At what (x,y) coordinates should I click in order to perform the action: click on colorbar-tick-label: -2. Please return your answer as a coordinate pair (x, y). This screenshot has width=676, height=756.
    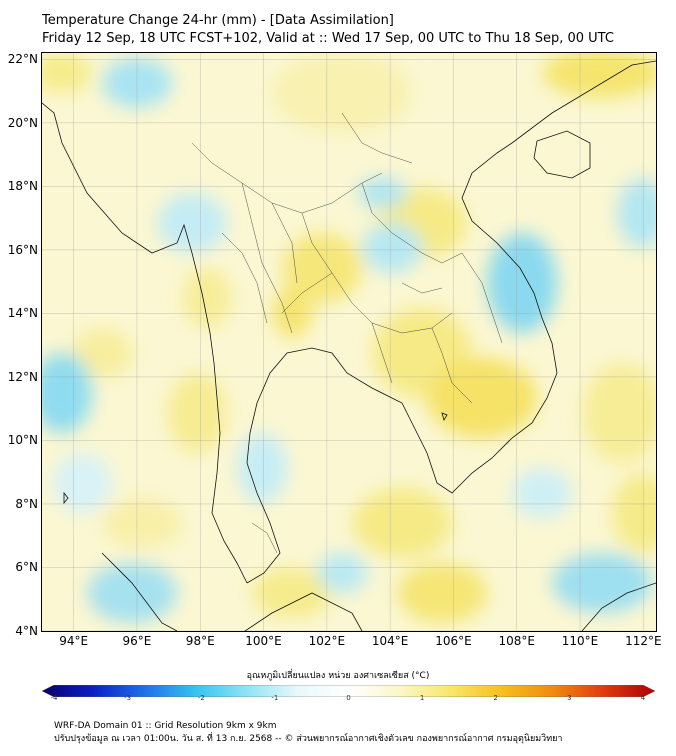
    Looking at the image, I should click on (201, 698).